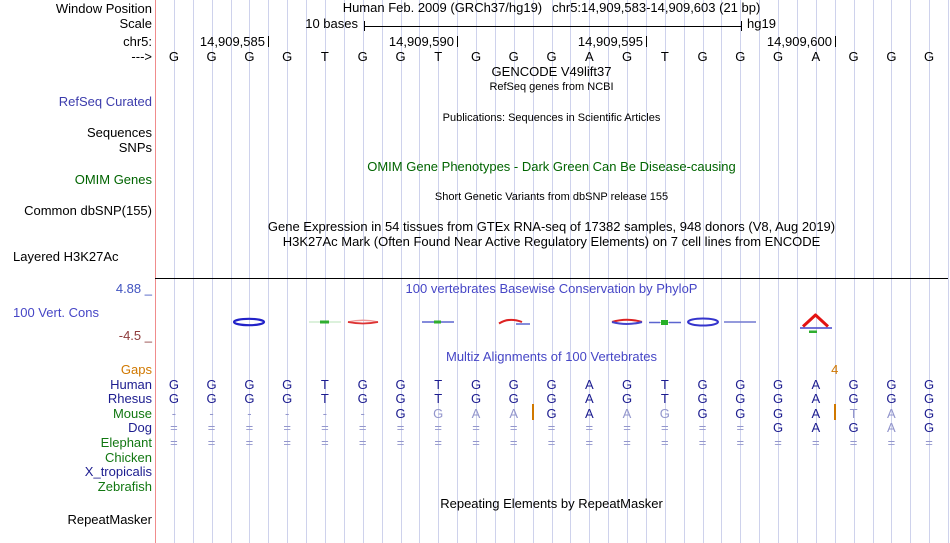 The image size is (950, 543). Describe the element at coordinates (113, 179) in the screenshot. I see `omim-genes-label: OMIM Genes` at that location.